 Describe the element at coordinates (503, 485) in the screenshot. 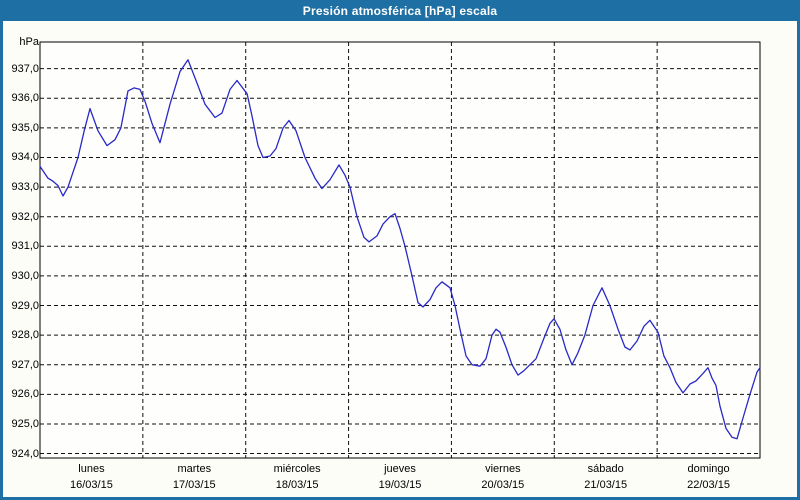

I see `x-date-label-4: 20/03/15` at that location.